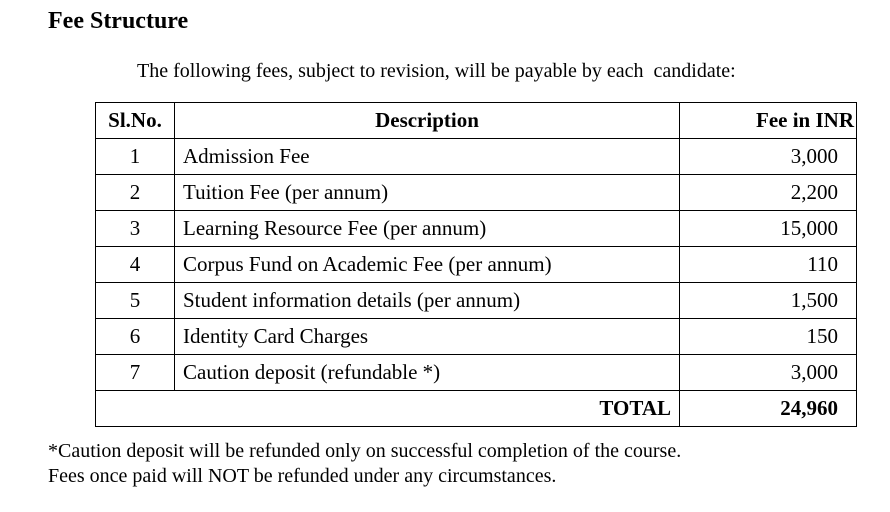 The height and width of the screenshot is (512, 890). Describe the element at coordinates (135, 372) in the screenshot. I see `cell-sl-no: 7` at that location.